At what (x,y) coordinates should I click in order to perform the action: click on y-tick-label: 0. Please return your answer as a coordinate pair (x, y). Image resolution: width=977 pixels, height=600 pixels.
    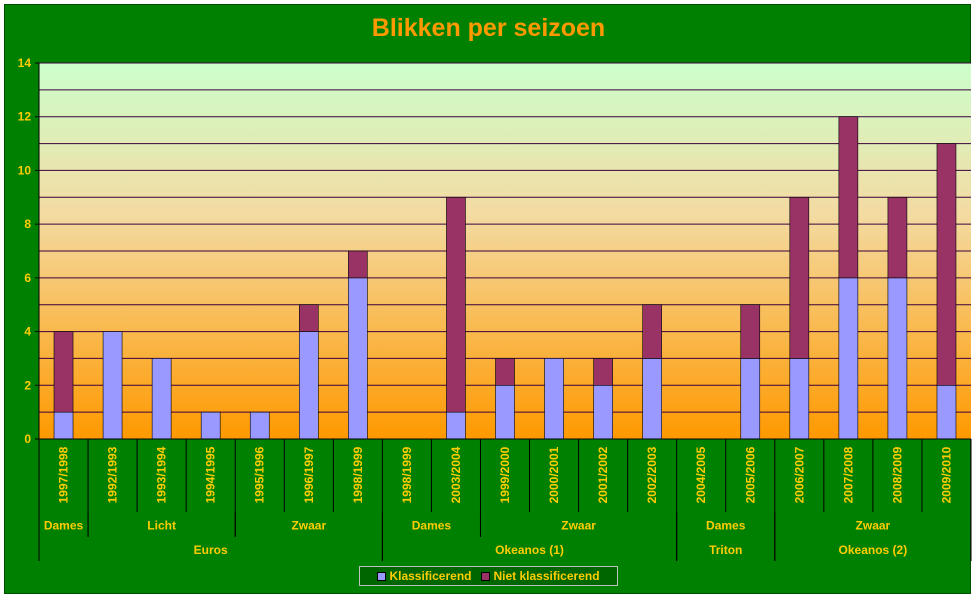
    Looking at the image, I should click on (27, 439).